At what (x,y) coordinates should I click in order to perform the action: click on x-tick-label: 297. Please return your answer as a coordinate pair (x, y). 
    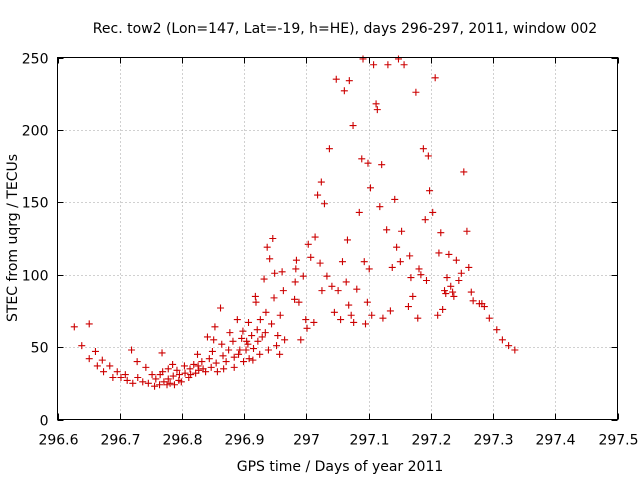
    Looking at the image, I should click on (306, 441).